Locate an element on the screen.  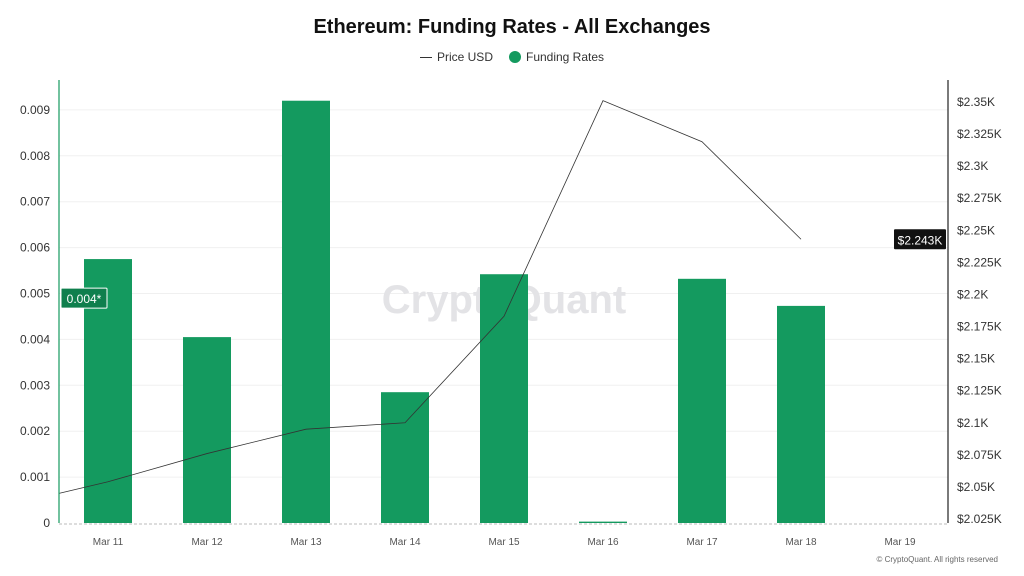
left-tick-label: 0.001 is located at coordinates (35, 477).